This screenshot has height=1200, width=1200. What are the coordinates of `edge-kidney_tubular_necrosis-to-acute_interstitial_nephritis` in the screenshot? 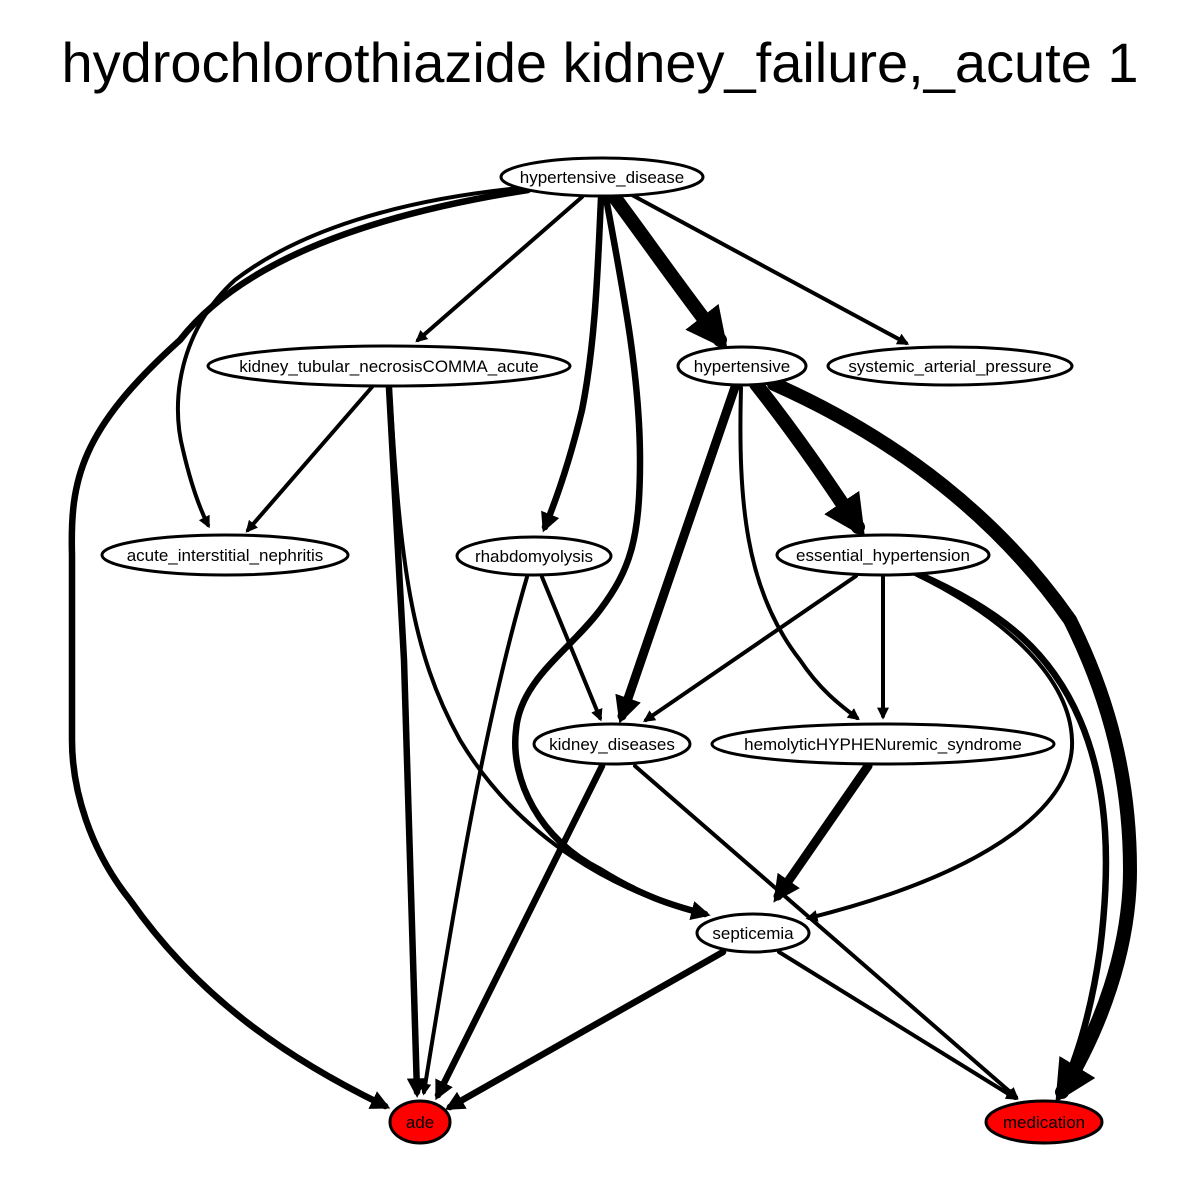 It's located at (309, 459).